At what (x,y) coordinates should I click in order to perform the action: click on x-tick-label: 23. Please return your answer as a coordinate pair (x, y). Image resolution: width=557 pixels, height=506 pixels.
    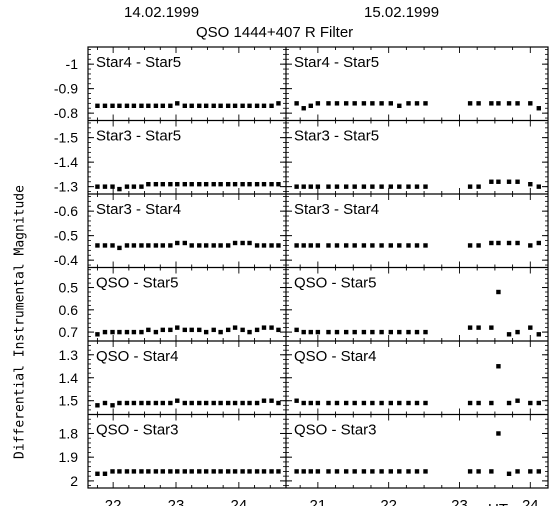
    Looking at the image, I should click on (459, 501).